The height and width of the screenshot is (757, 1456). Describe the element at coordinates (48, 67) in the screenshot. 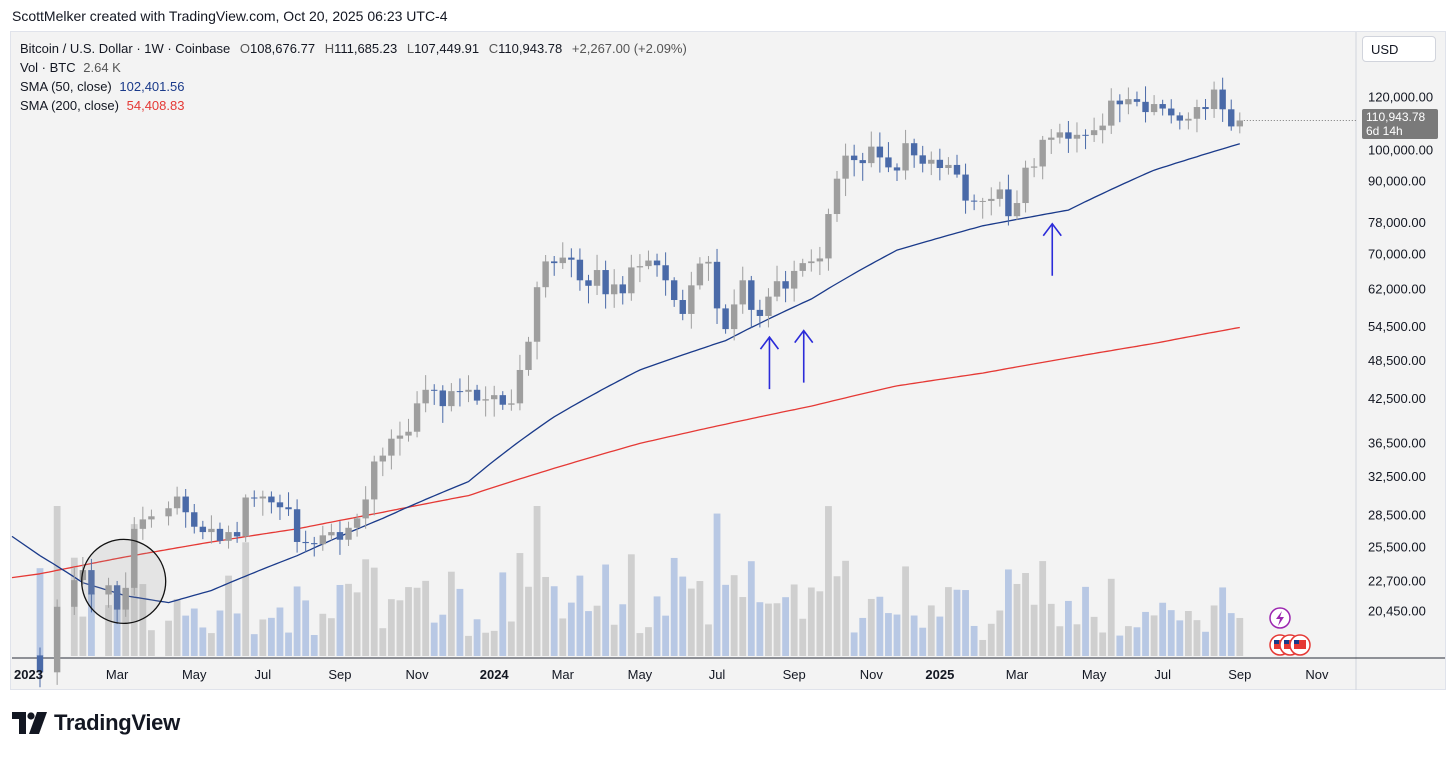

I see `legend-volume-label: Vol · BTC` at that location.